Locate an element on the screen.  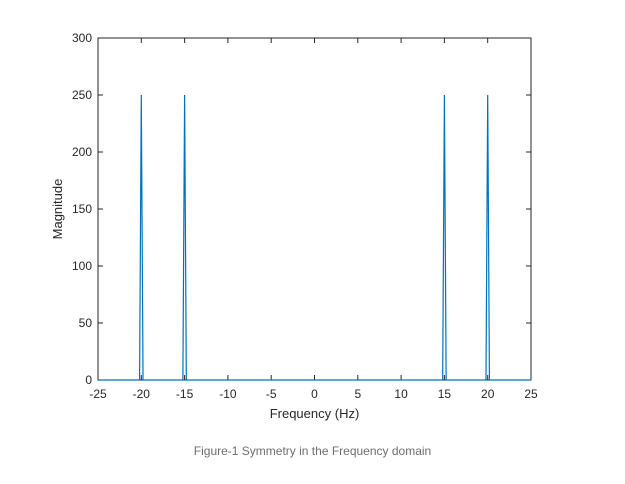
x-tick-label: 20 is located at coordinates (488, 394).